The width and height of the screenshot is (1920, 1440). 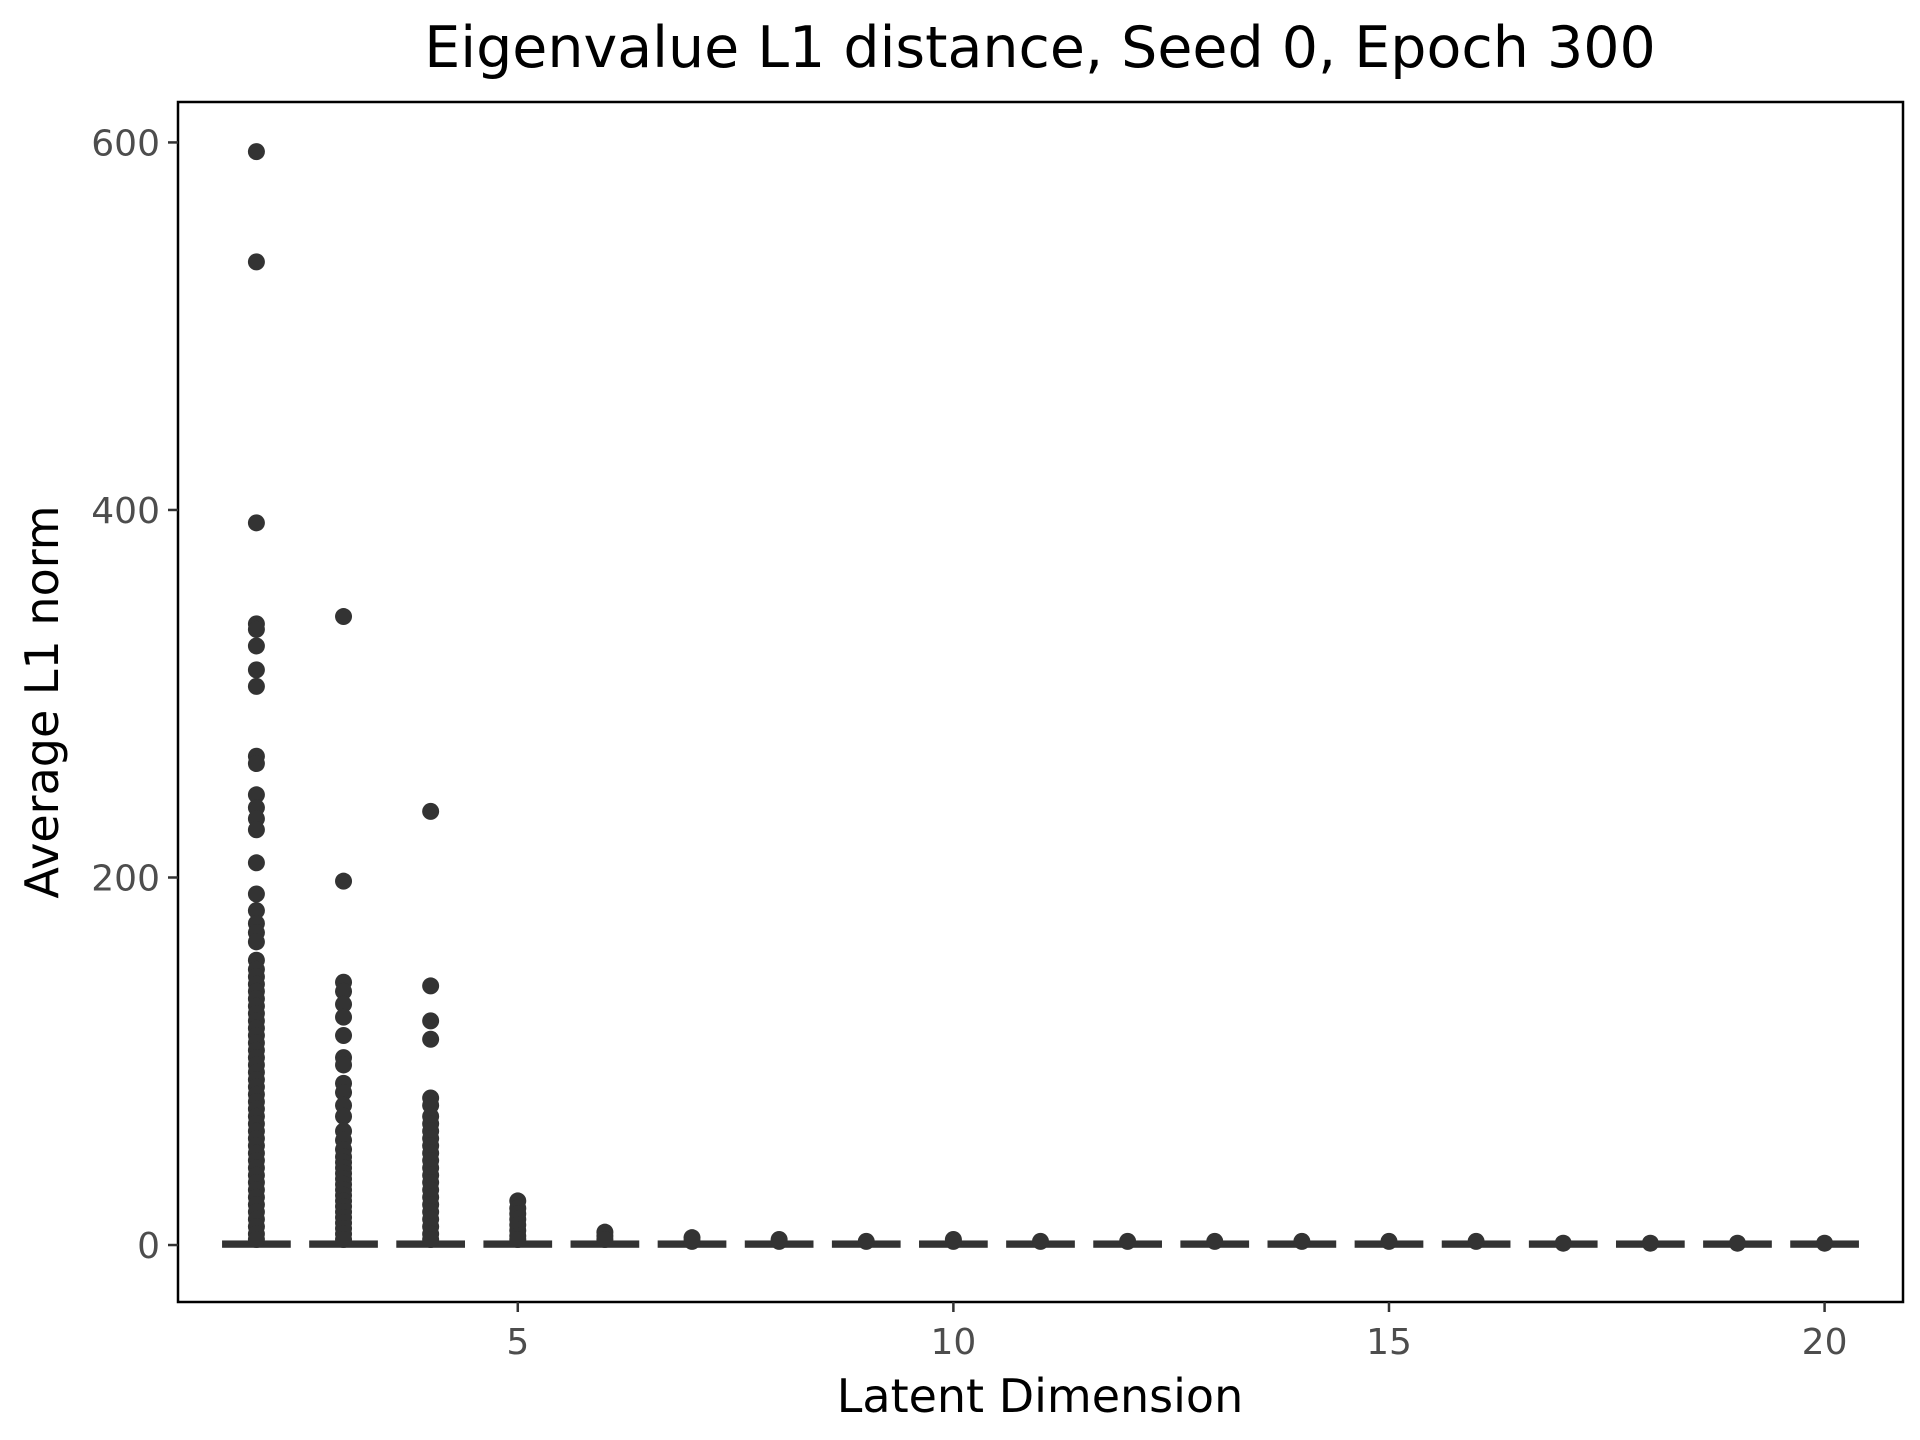 What do you see at coordinates (125, 878) in the screenshot?
I see `y-tick-label: 200` at bounding box center [125, 878].